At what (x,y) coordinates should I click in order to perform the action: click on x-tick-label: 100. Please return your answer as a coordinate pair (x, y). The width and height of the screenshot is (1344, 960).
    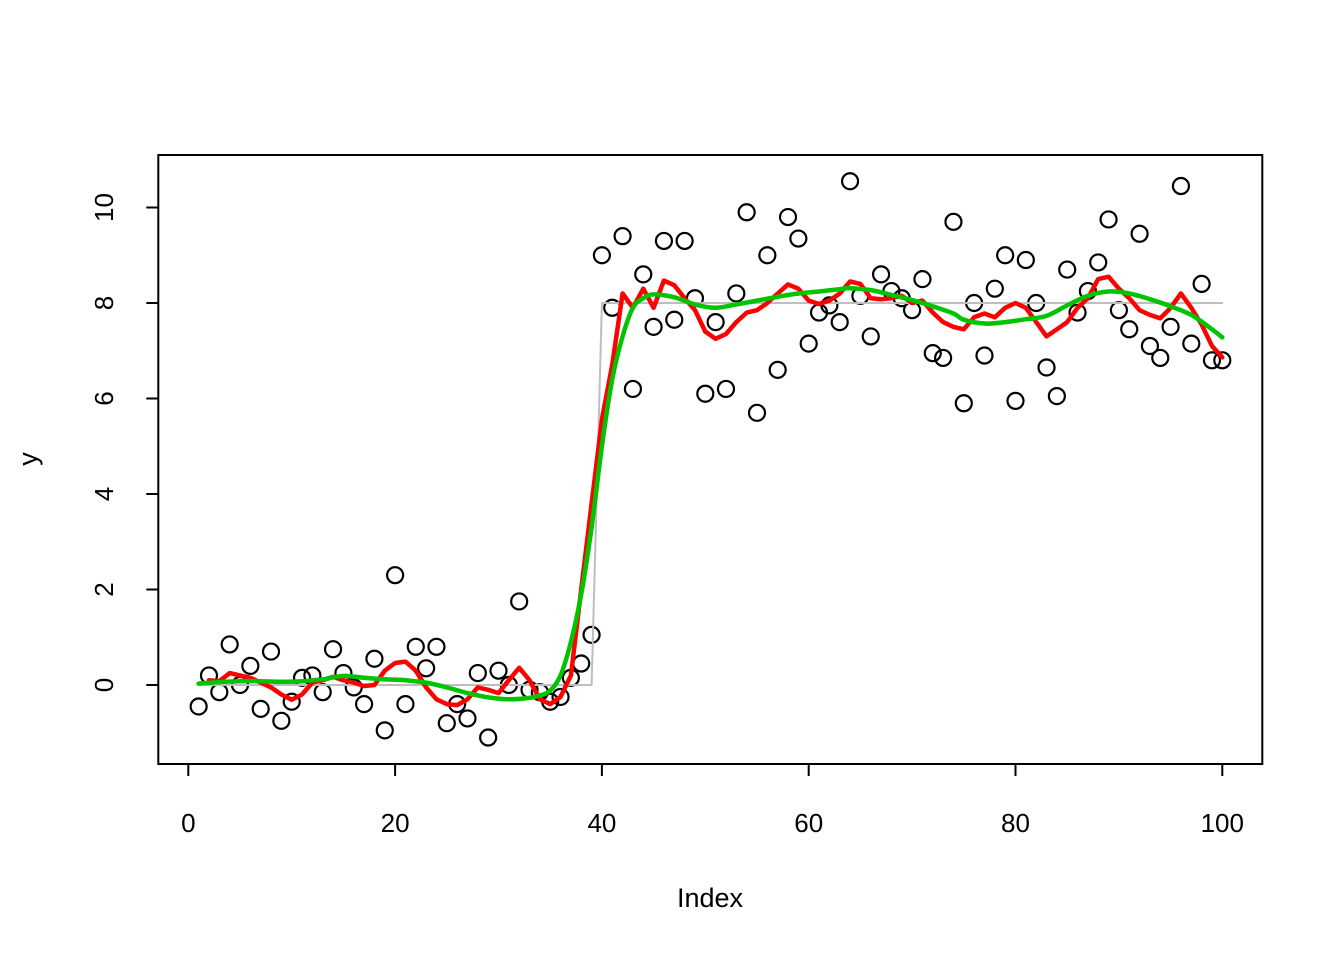
    Looking at the image, I should click on (1222, 823).